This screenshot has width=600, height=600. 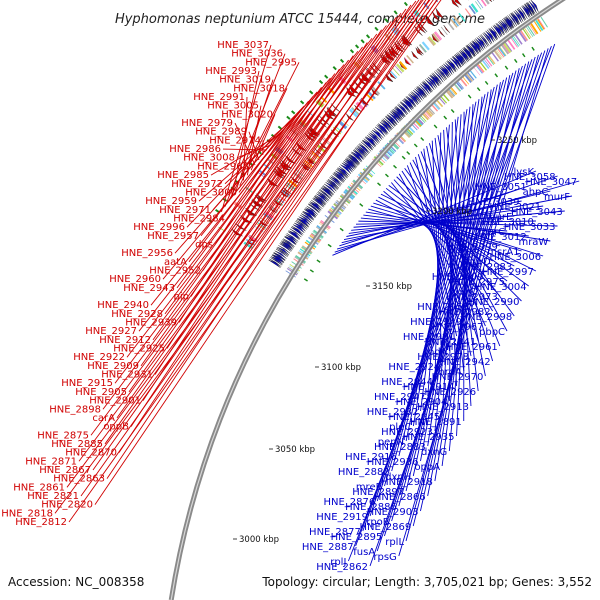 What do you see at coordinates (137, 314) in the screenshot?
I see `left-gene-label: HNE_2928` at bounding box center [137, 314].